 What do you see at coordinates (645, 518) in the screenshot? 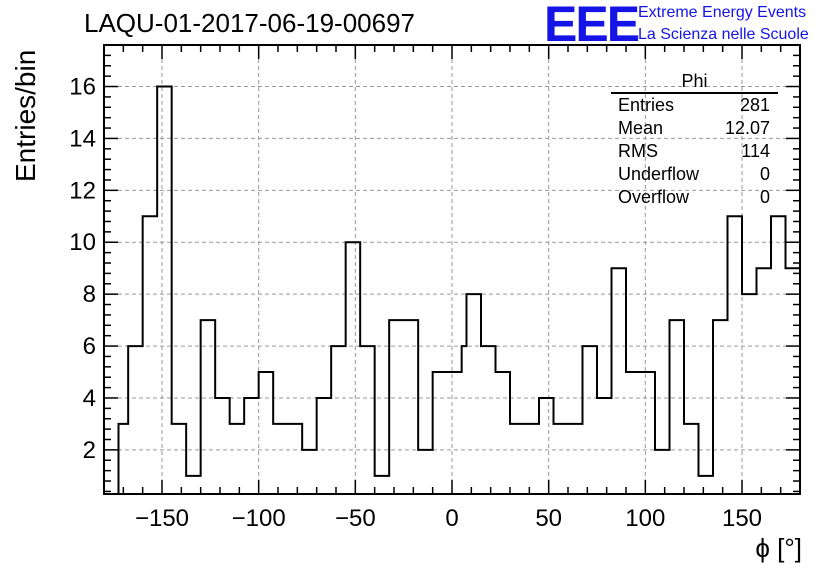
I see `x-tick-label: 100` at bounding box center [645, 518].